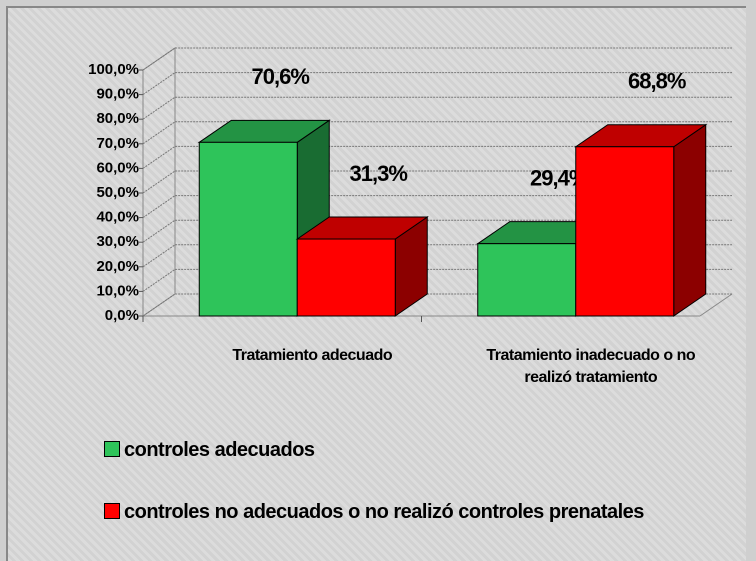 This screenshot has width=756, height=561. I want to click on value-label: 70,6%, so click(281, 76).